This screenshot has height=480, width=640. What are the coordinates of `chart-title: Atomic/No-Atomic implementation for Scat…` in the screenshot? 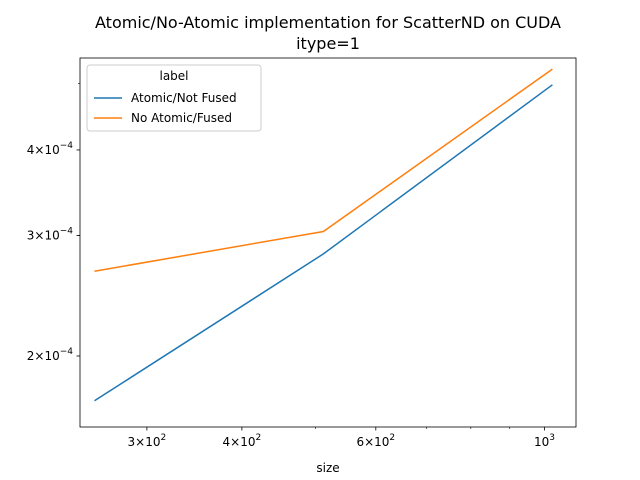 It's located at (328, 22).